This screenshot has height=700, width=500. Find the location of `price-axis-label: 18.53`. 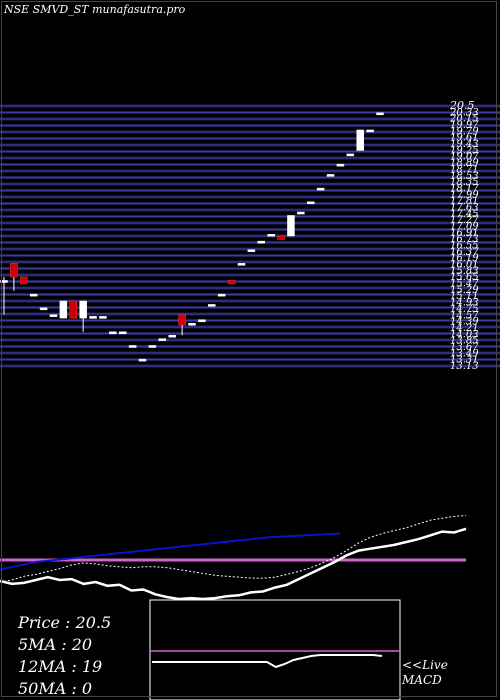

price-axis-label: 18.53 is located at coordinates (464, 176).